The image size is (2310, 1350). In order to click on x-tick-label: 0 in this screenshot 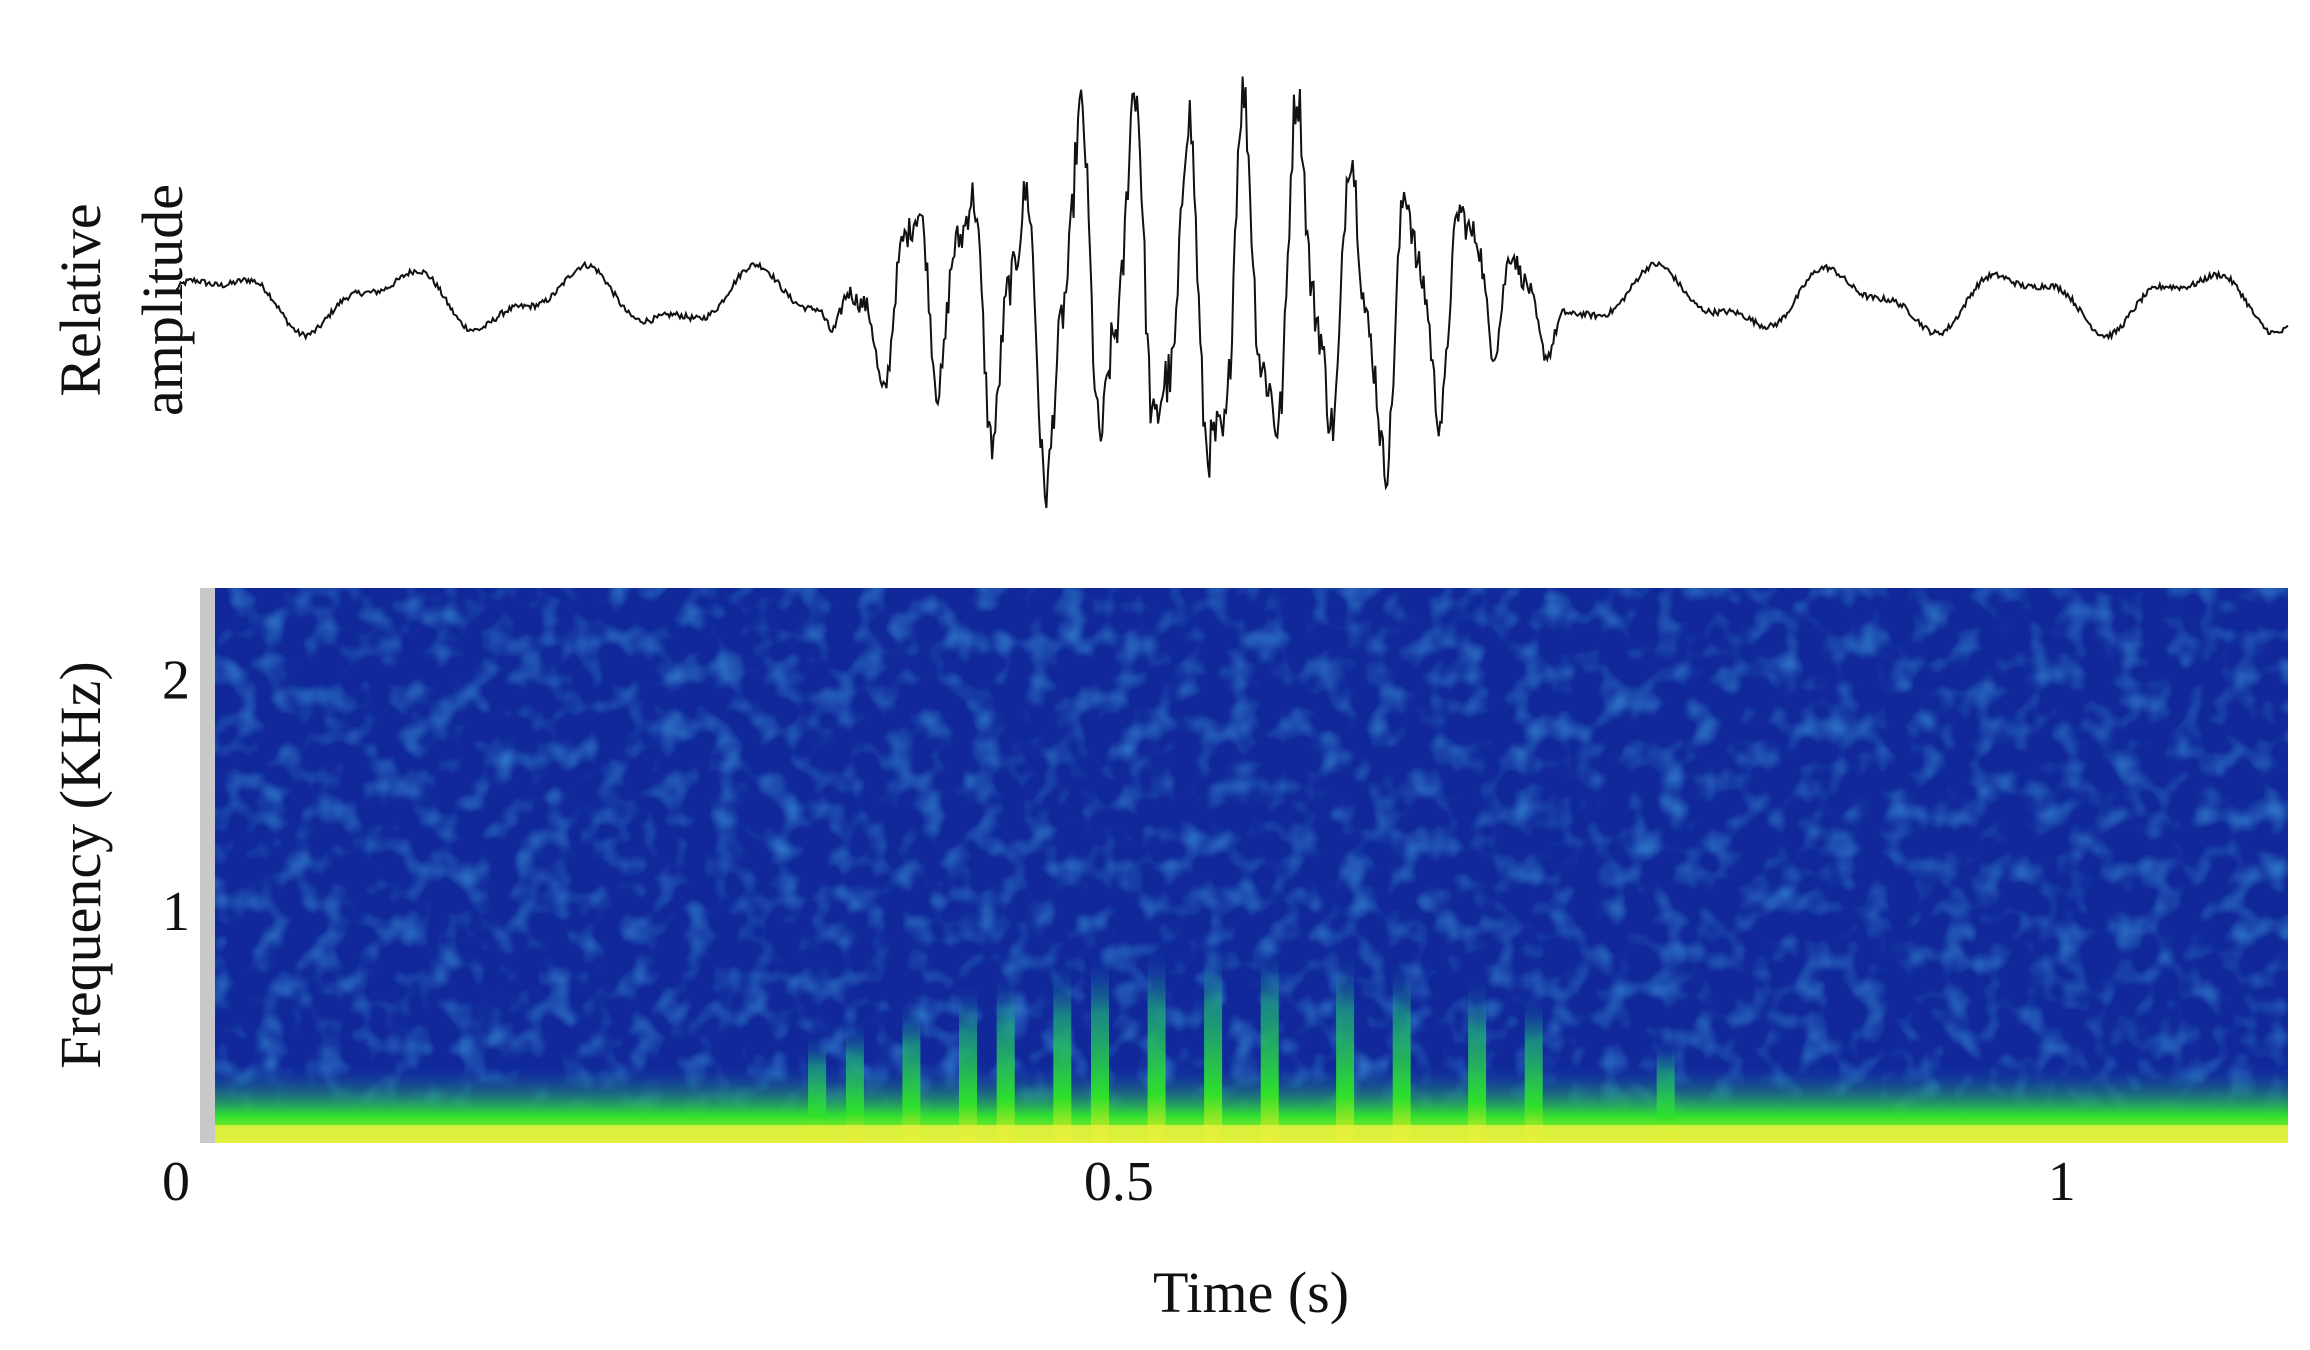, I will do `click(176, 1182)`.